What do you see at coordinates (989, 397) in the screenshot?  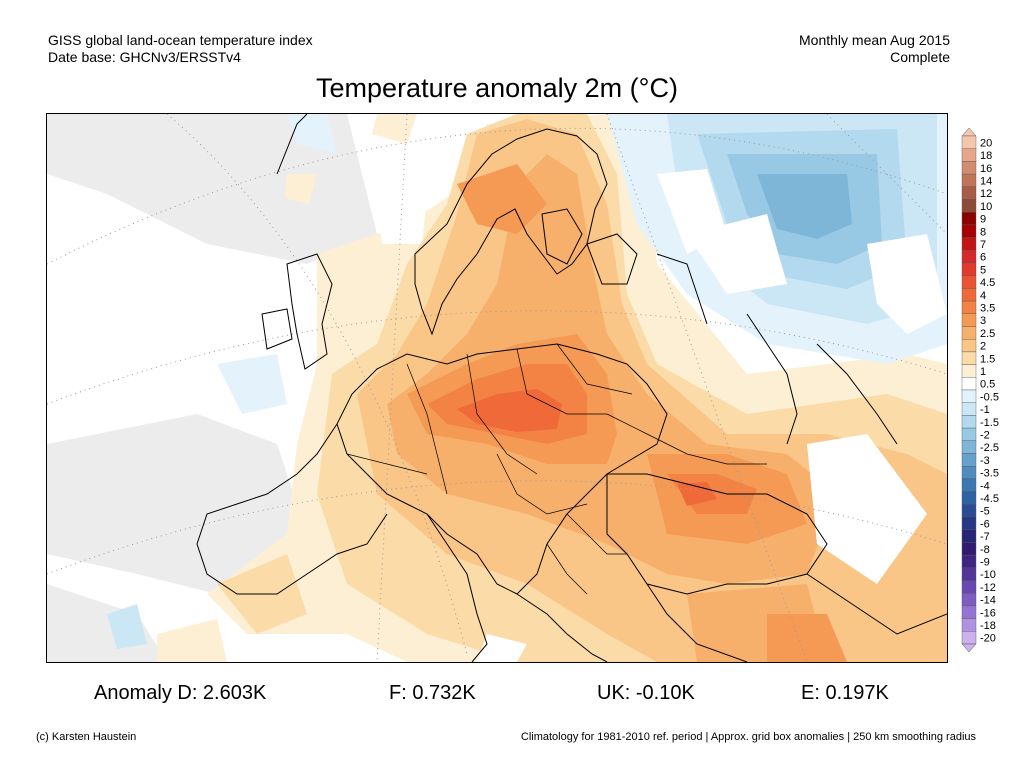 I see `legend-label: -0.5` at bounding box center [989, 397].